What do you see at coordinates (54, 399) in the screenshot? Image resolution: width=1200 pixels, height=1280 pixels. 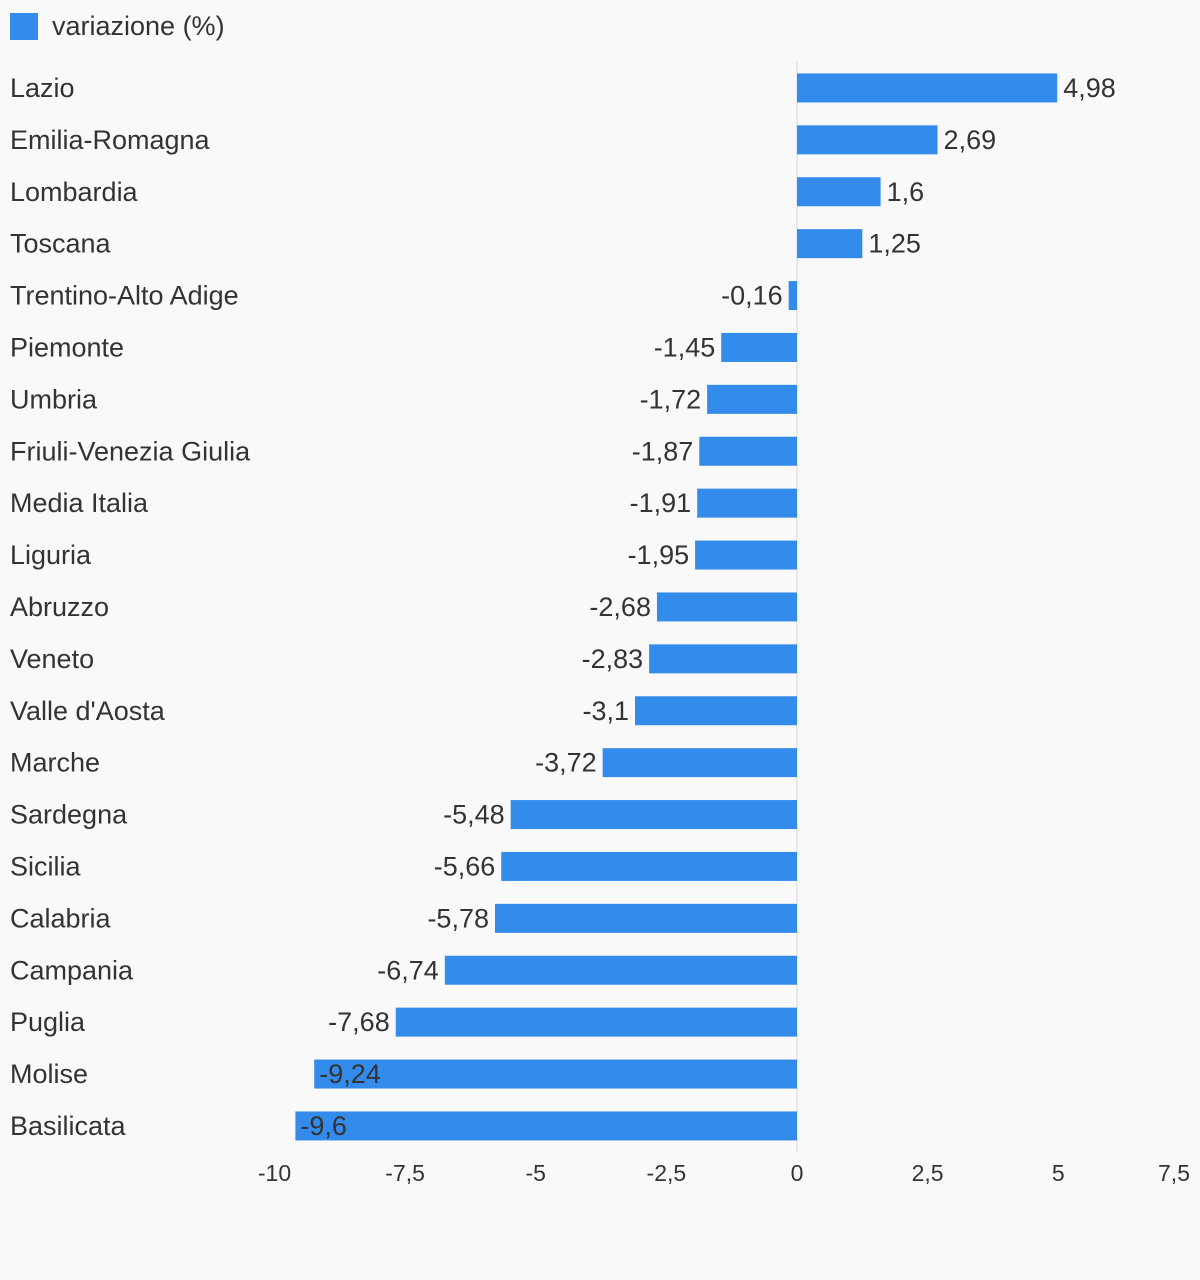 I see `category-label: Umbria` at bounding box center [54, 399].